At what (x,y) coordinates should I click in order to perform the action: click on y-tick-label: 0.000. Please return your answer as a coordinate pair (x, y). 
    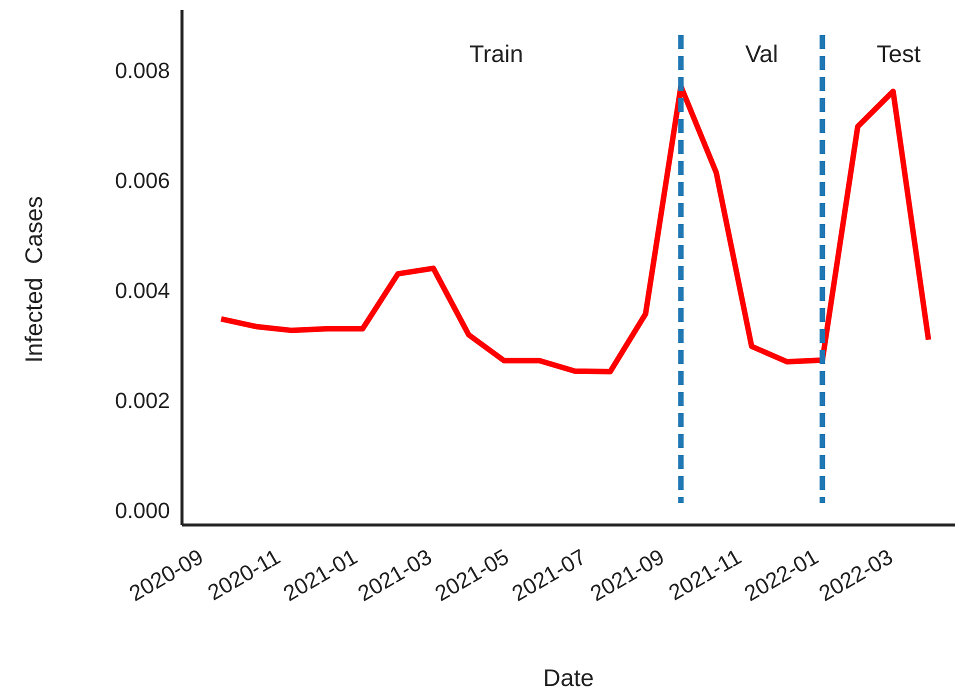
    Looking at the image, I should click on (142, 510).